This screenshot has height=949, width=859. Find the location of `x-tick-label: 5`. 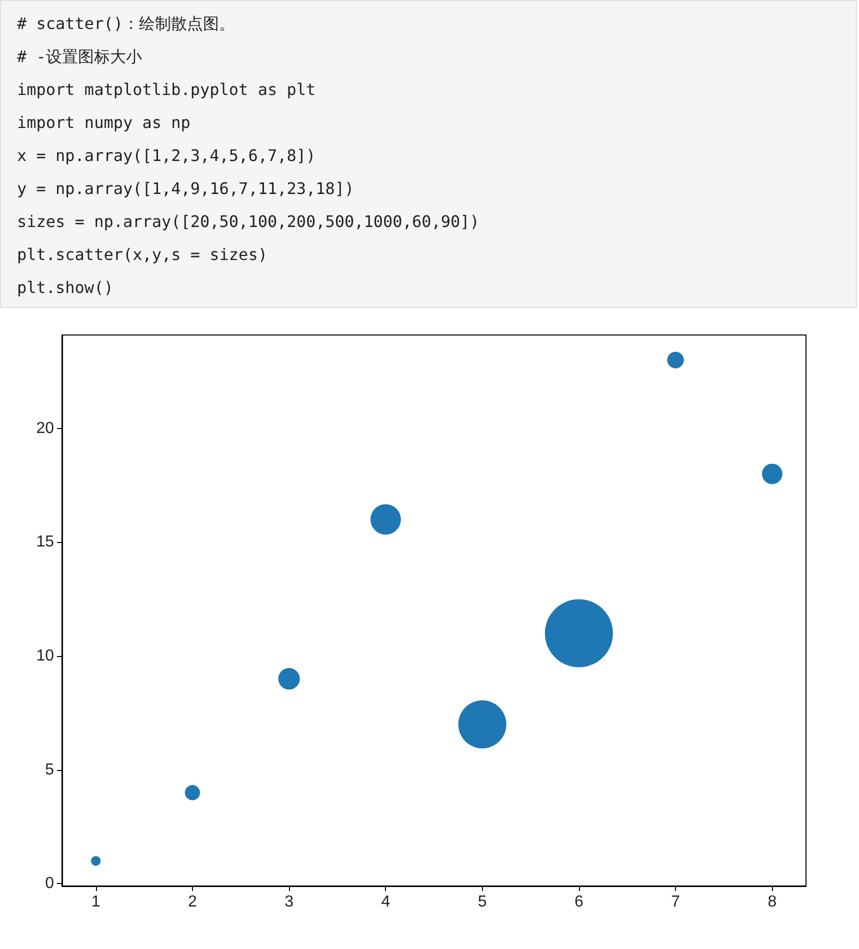

x-tick-label: 5 is located at coordinates (482, 902).